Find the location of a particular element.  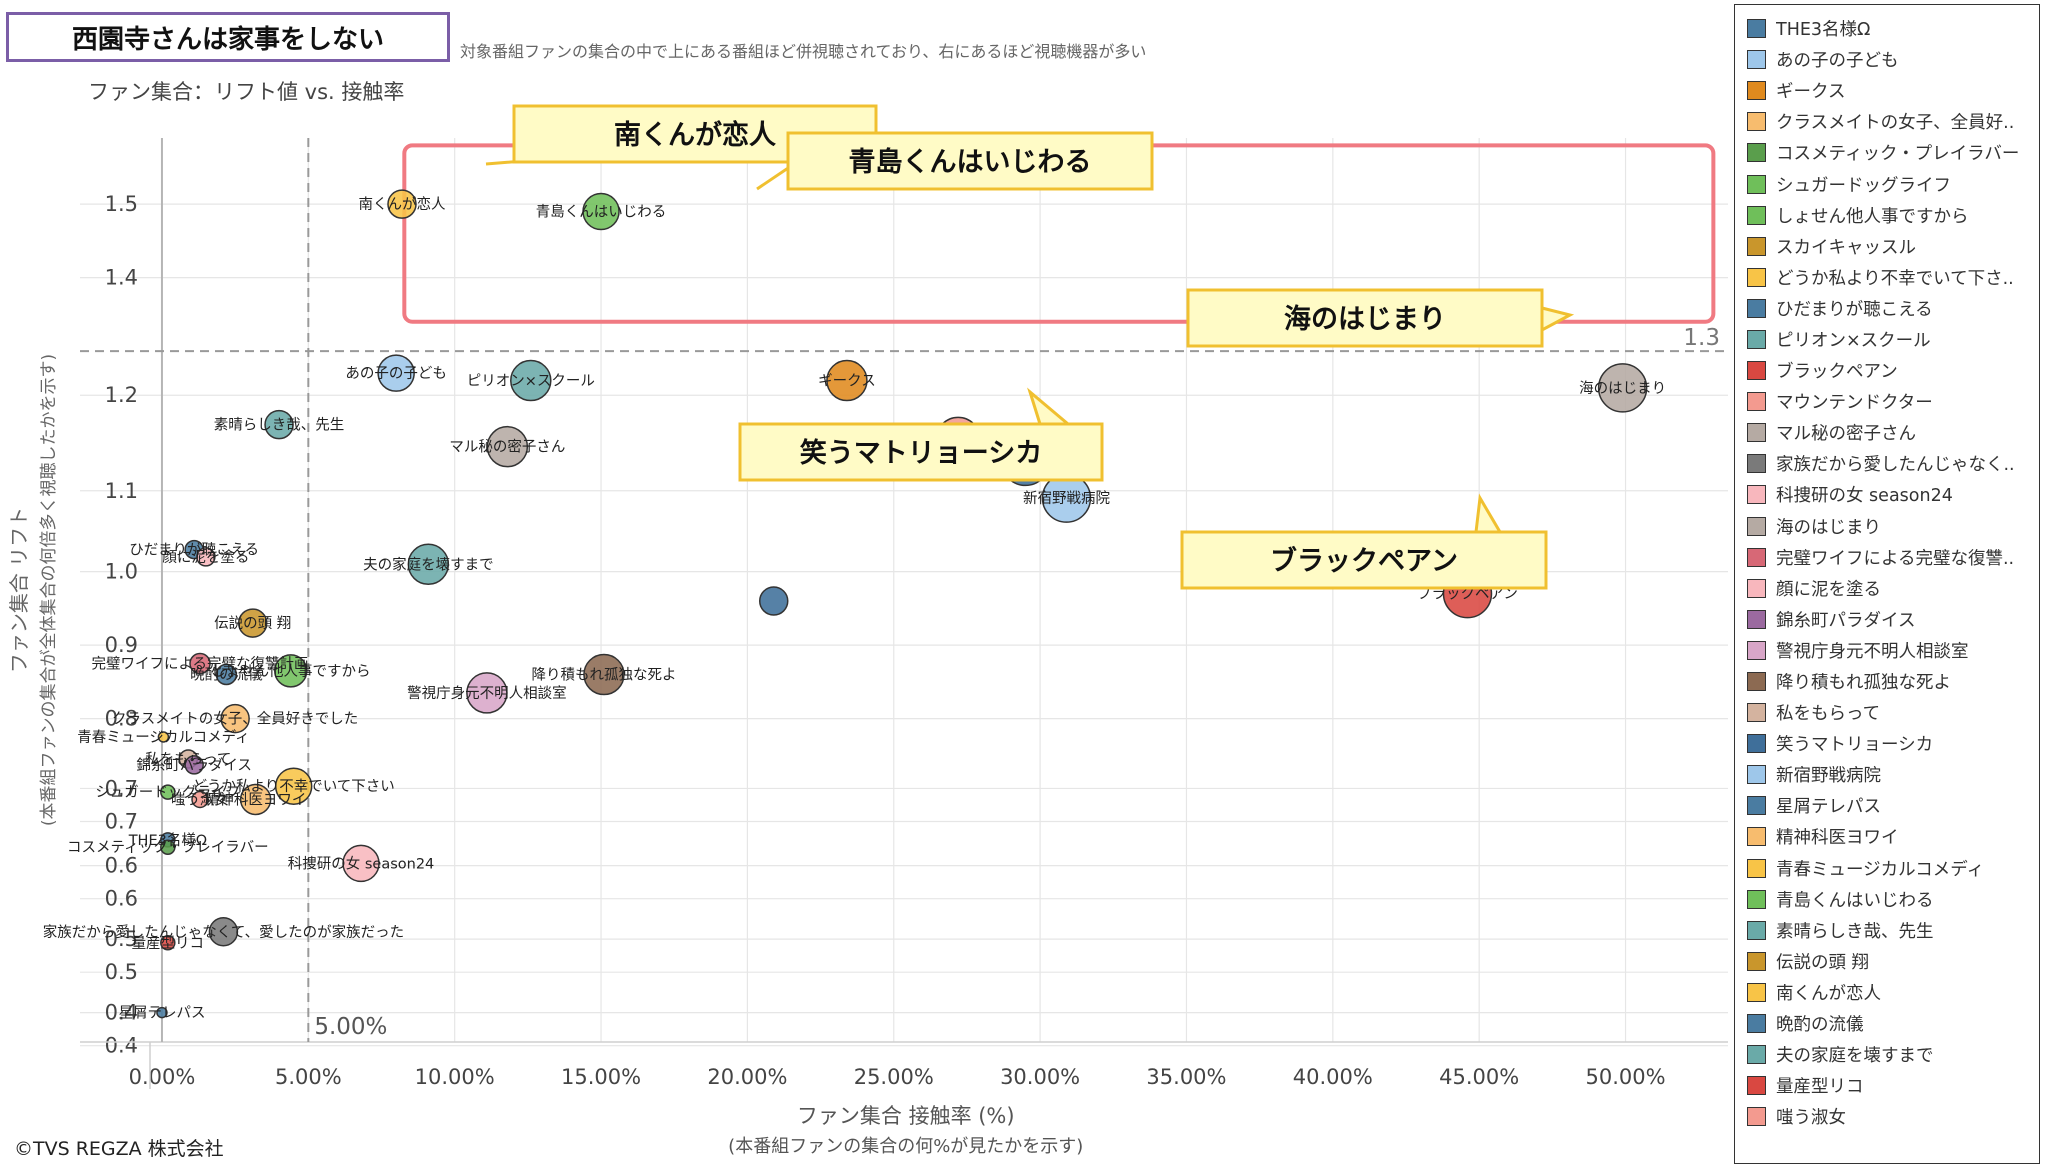

y-axis-subtitle: (本番組ファンの集合が全体集合の何倍多く視聴したかを示す) is located at coordinates (49, 590).